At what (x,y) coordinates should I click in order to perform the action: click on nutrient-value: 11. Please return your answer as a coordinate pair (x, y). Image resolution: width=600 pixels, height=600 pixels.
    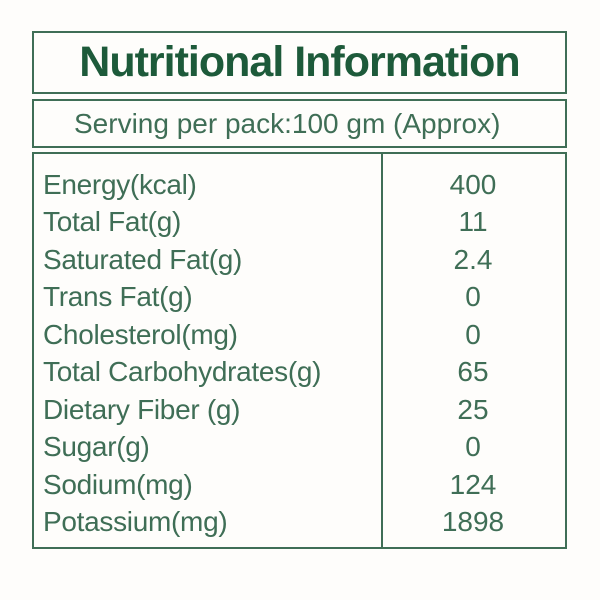
    Looking at the image, I should click on (473, 222).